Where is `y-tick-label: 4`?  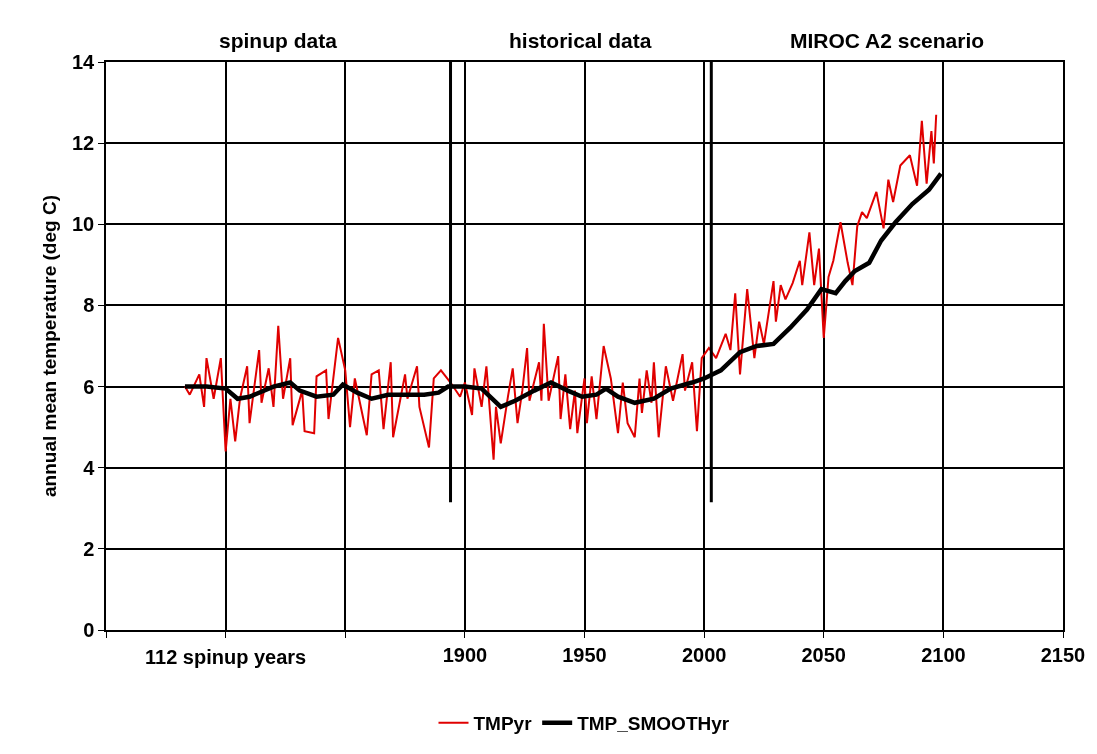 y-tick-label: 4 is located at coordinates (89, 467).